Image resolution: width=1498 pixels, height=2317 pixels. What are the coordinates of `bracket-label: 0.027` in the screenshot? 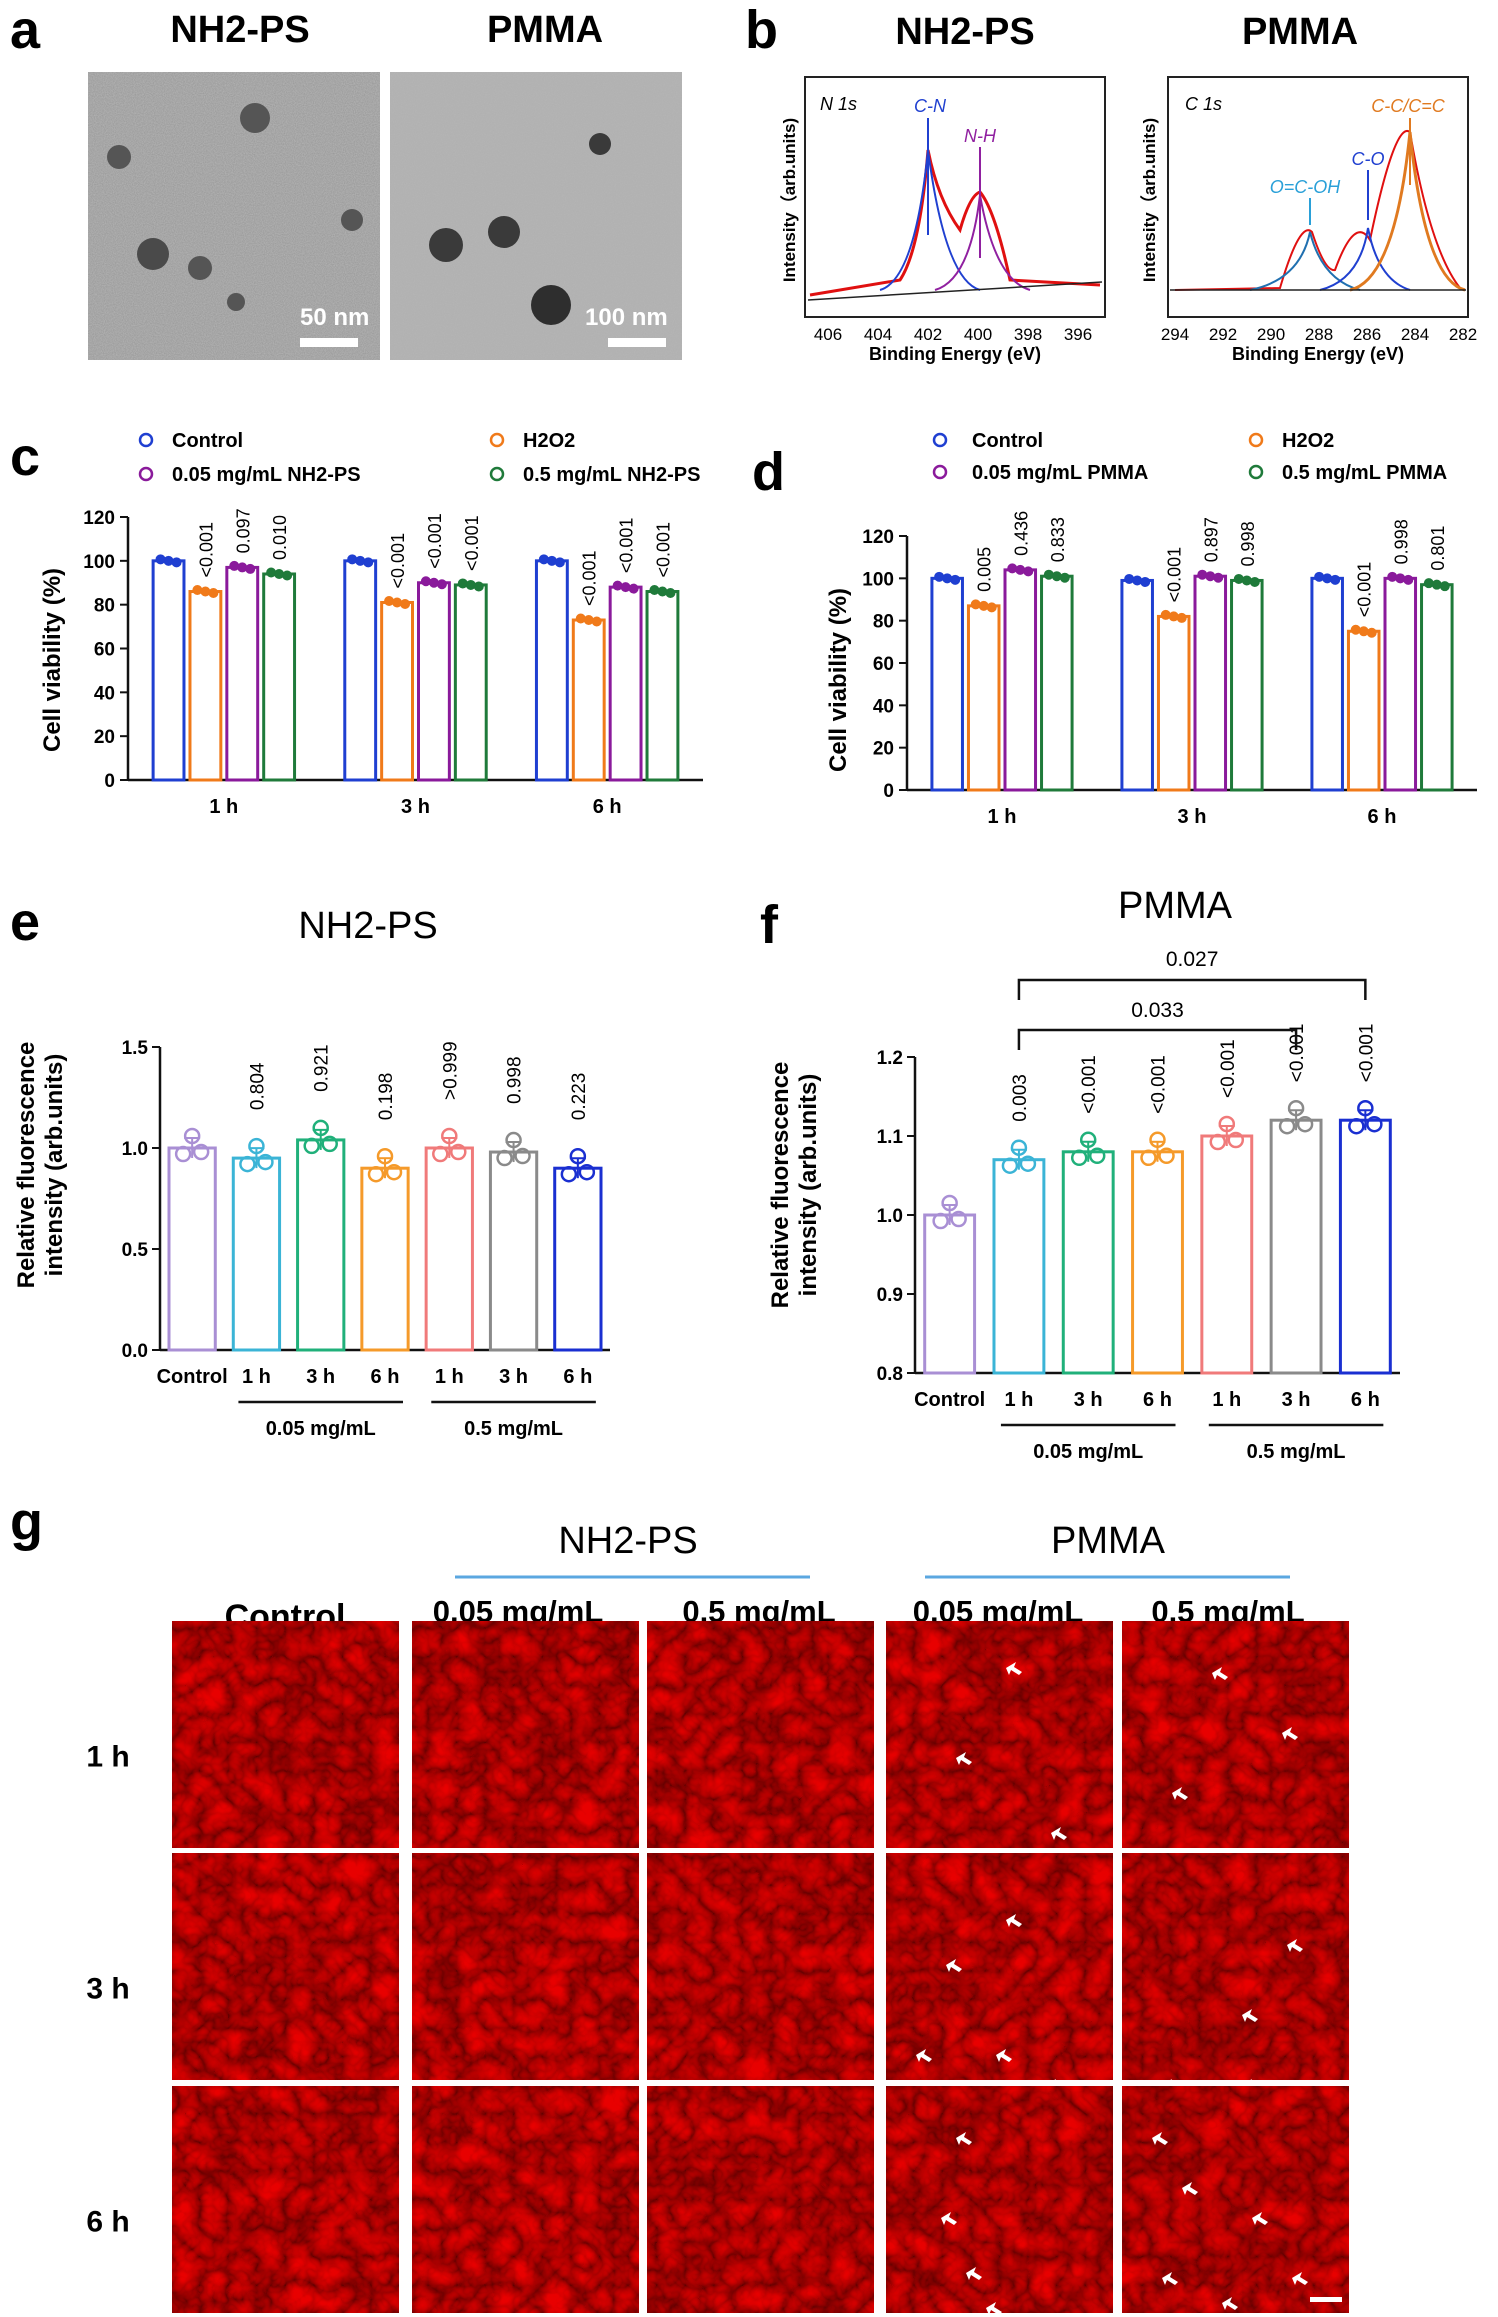 It's located at (1192, 959).